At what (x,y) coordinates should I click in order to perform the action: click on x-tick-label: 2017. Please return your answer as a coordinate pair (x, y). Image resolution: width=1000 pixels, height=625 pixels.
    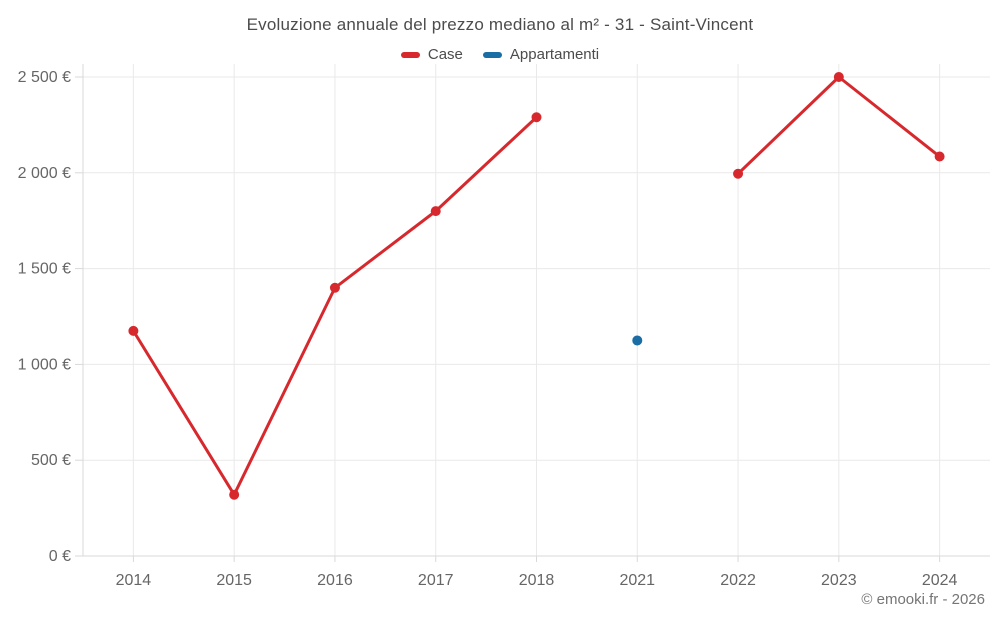
    Looking at the image, I should click on (436, 580).